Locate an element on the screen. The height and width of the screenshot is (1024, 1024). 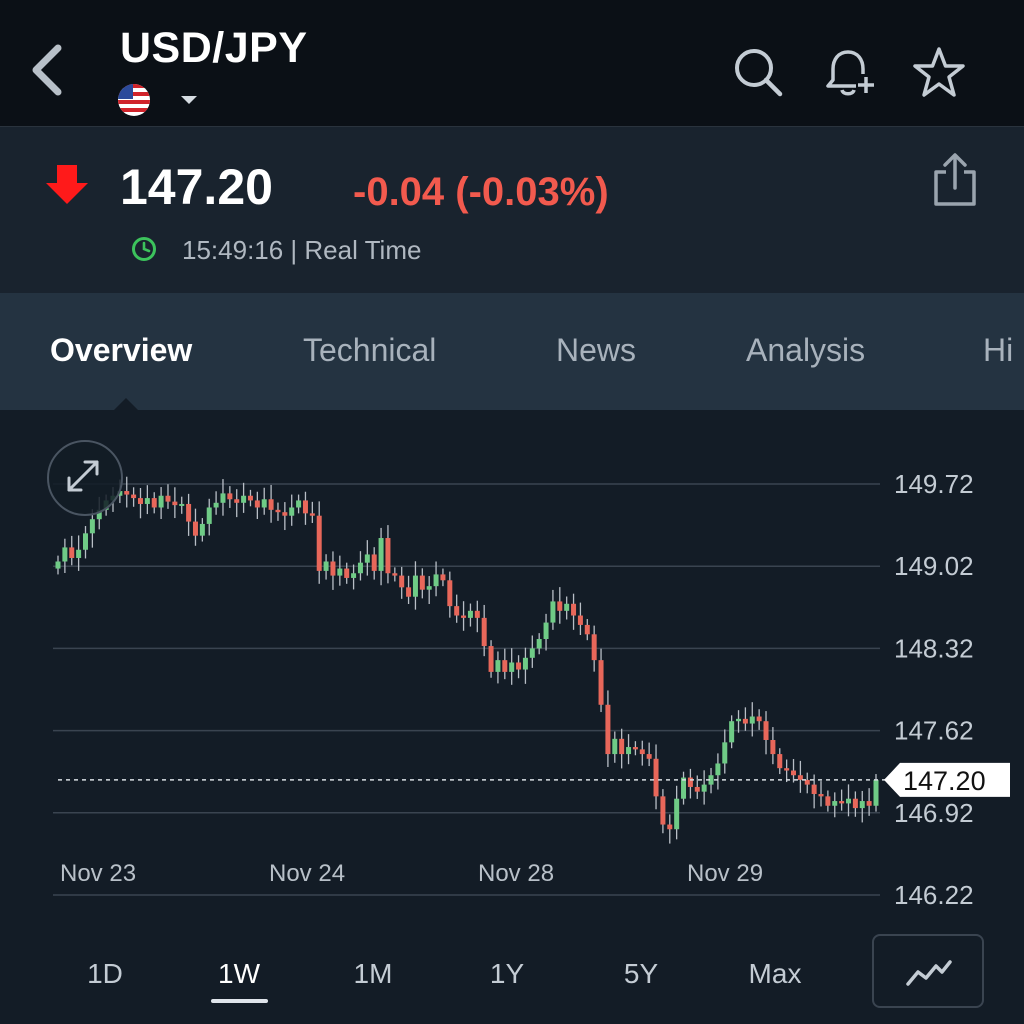
x-tick-label: Nov 24 is located at coordinates (307, 873).